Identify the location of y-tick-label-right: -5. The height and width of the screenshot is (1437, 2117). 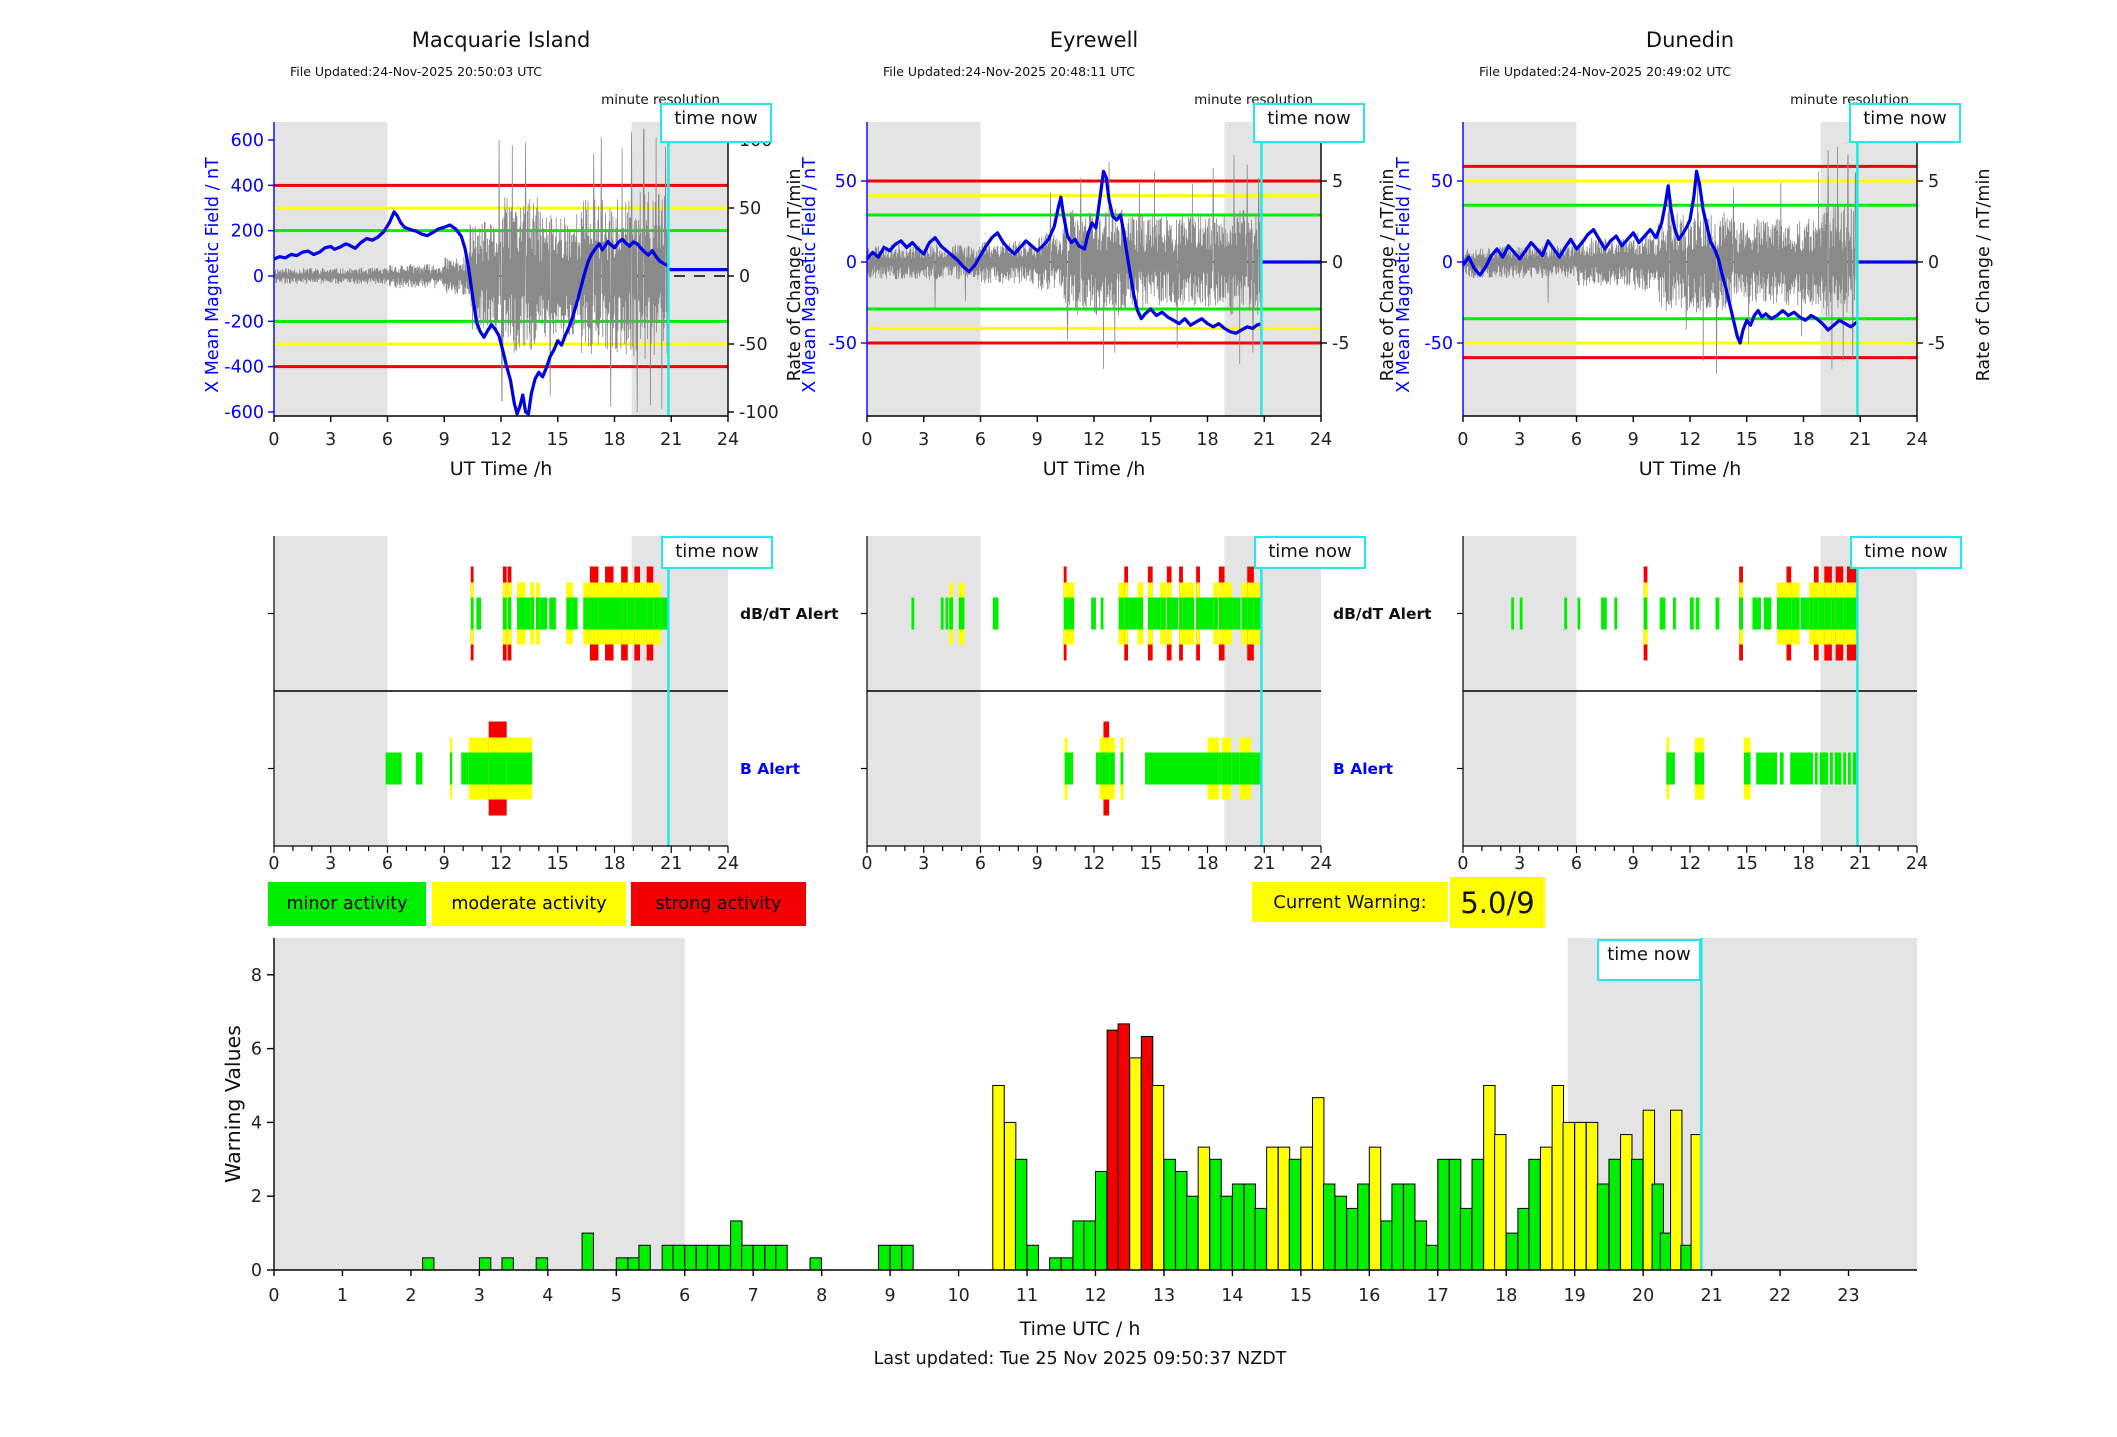
(1340, 344).